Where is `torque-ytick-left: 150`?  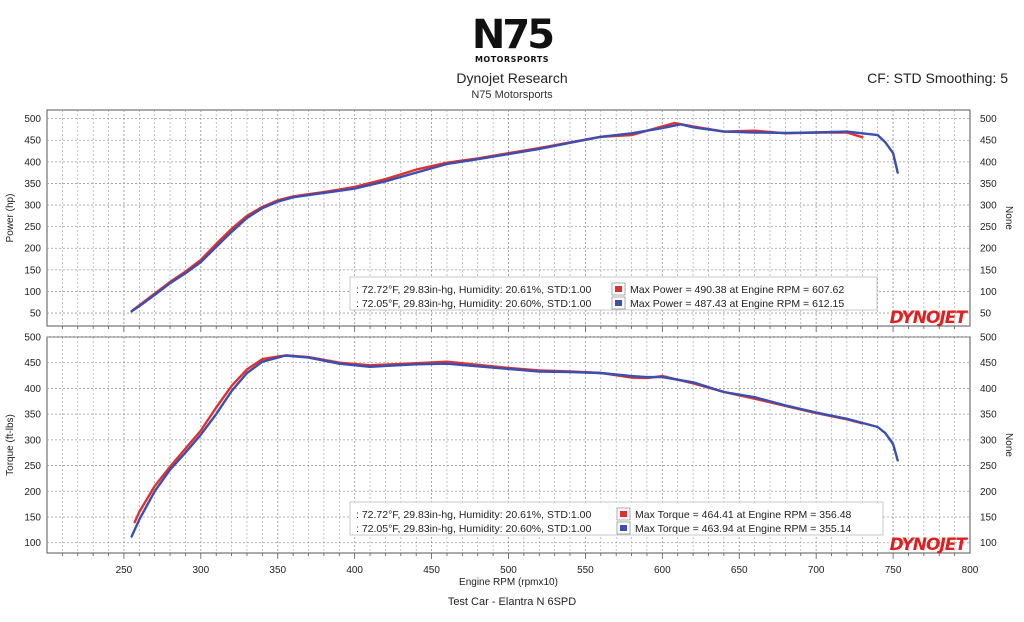
torque-ytick-left: 150 is located at coordinates (32, 518).